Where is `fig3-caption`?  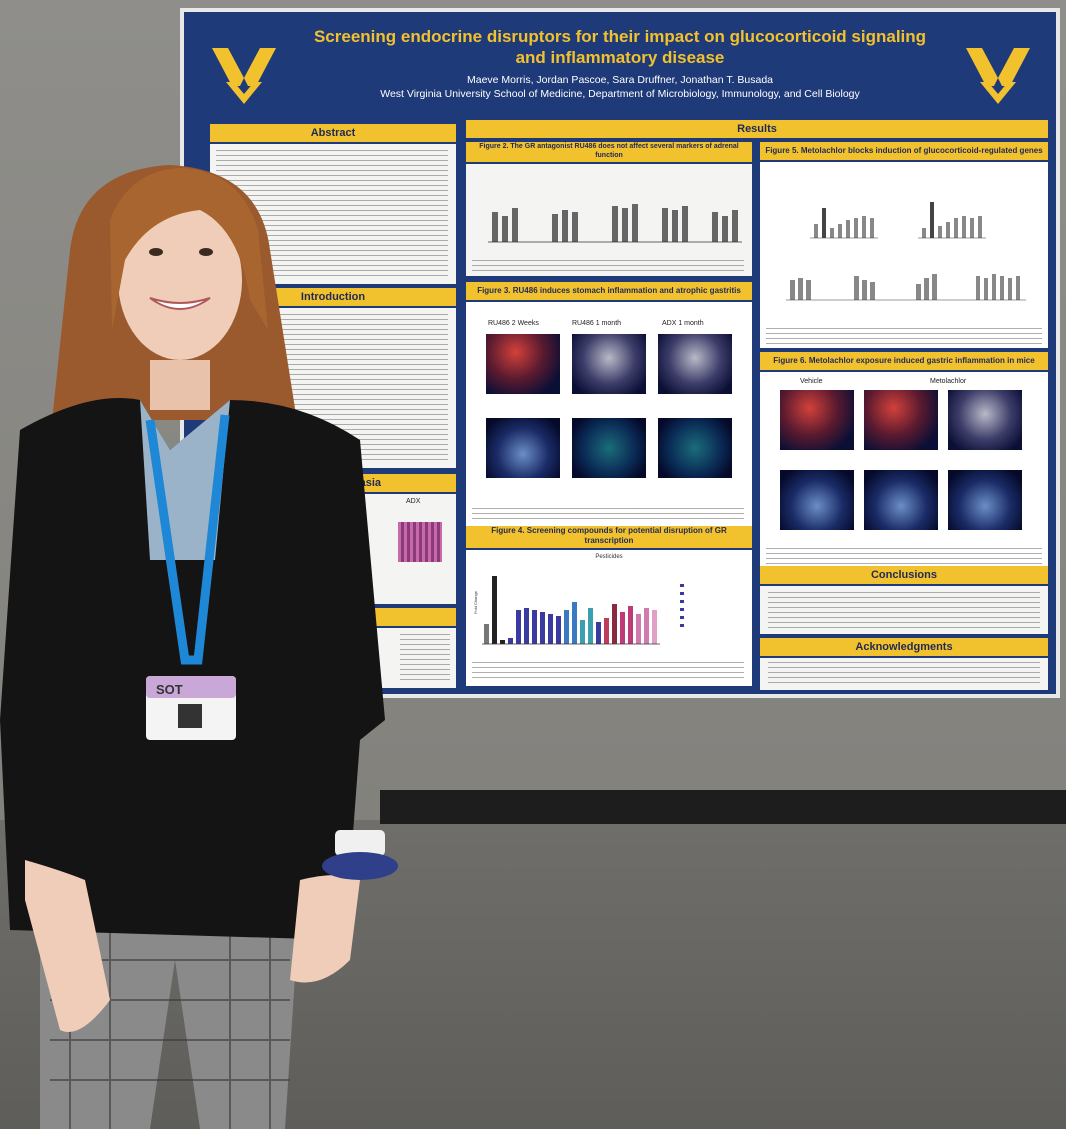 fig3-caption is located at coordinates (608, 515).